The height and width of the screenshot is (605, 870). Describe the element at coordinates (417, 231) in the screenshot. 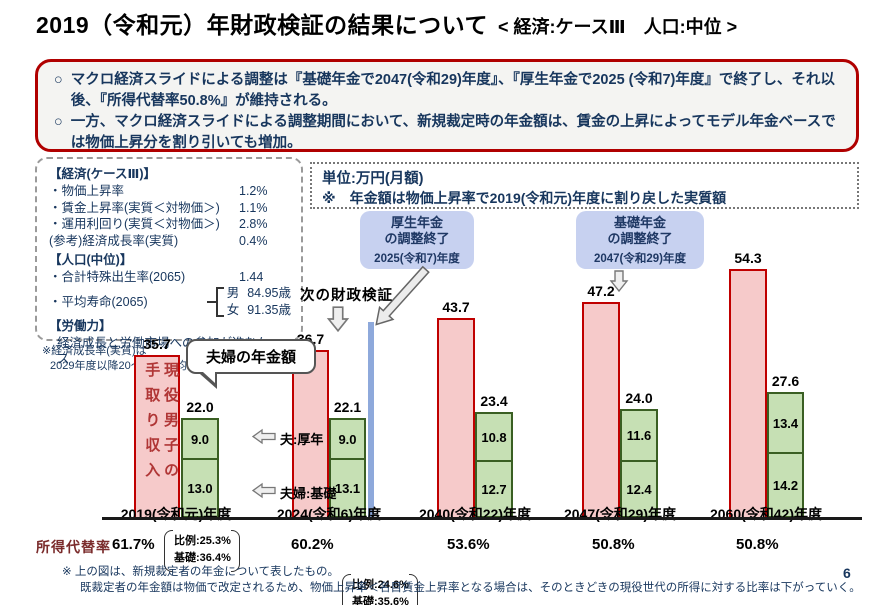

I see `callout-title: 厚生年金 の調整終了` at that location.